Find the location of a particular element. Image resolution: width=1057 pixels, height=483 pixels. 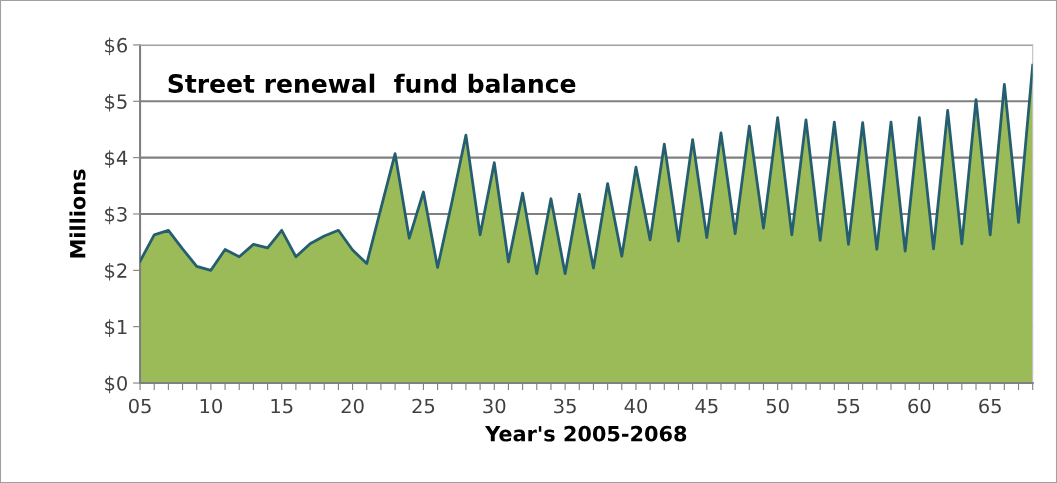

x-tick-label: 15 is located at coordinates (282, 406).